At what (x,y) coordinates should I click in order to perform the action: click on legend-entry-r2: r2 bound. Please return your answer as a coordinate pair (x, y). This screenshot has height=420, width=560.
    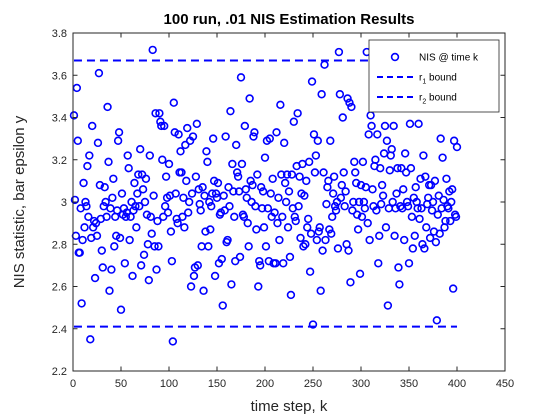
    Looking at the image, I should click on (438, 99).